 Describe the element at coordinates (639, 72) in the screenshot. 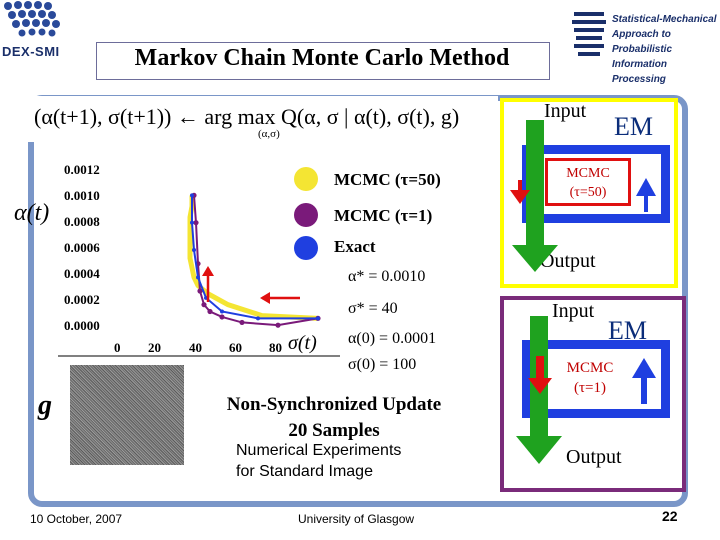

I see `logo-right-line-3: Information Processing` at that location.